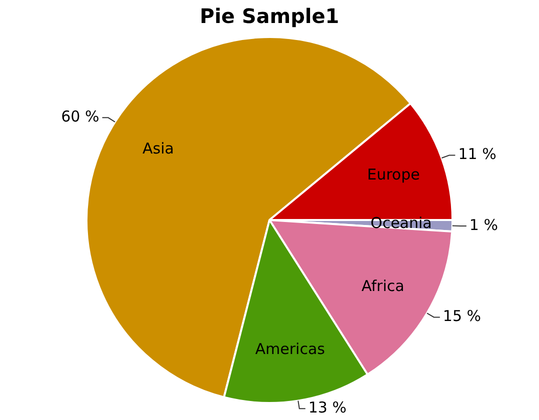 Image resolution: width=539 pixels, height=420 pixels. What do you see at coordinates (327, 407) in the screenshot?
I see `data-label: 13 %` at bounding box center [327, 407].